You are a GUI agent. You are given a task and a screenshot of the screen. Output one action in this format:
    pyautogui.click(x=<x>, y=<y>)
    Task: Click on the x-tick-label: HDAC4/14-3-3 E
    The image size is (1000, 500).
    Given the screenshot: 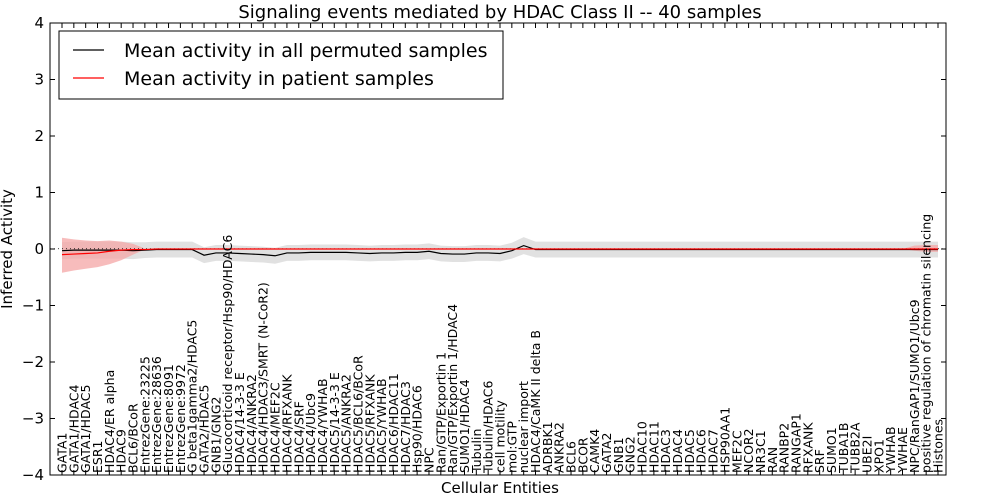 What is the action you would take?
    pyautogui.click(x=239, y=422)
    